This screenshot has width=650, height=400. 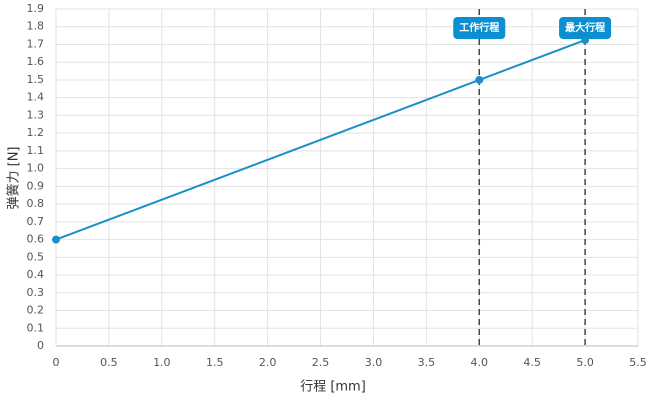 What do you see at coordinates (36, 79) in the screenshot?
I see `y-tick-label: 1.5` at bounding box center [36, 79].